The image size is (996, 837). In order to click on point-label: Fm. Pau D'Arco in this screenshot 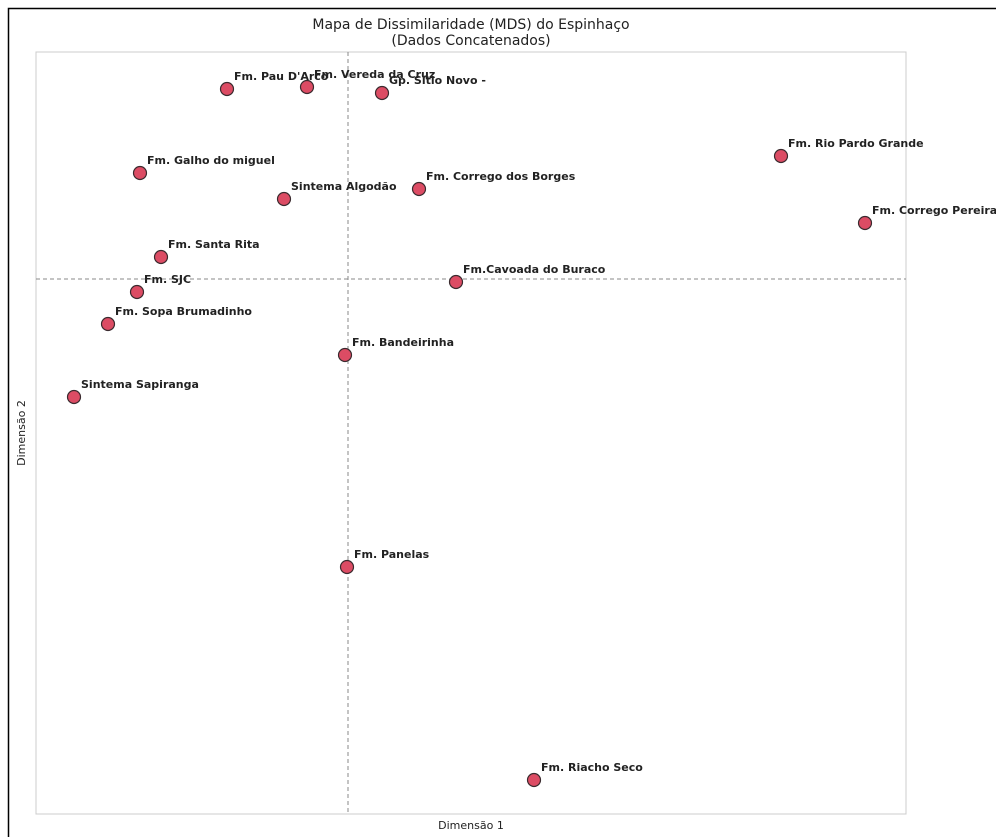, I will do `click(281, 76)`.